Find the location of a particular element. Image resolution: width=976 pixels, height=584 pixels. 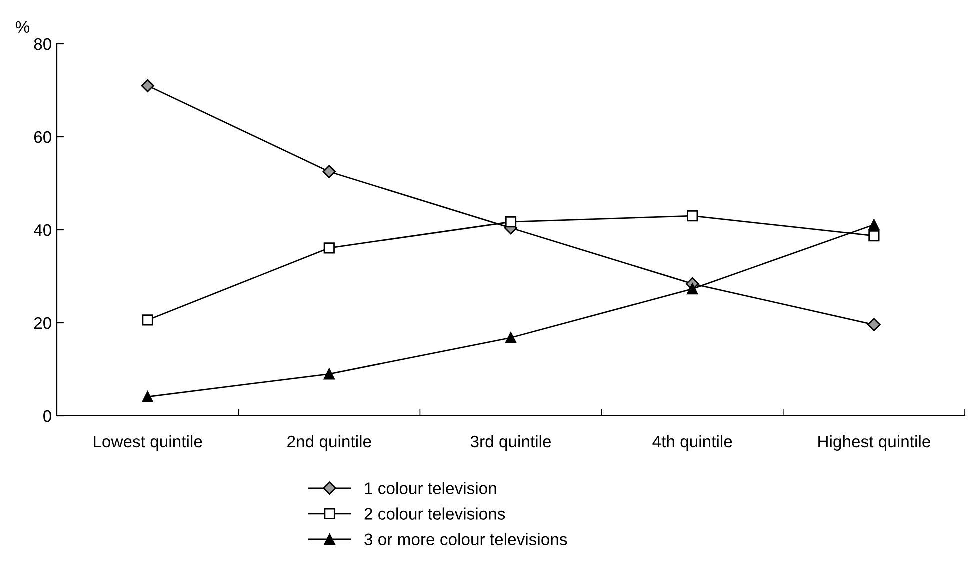

legend-label: 1 colour television is located at coordinates (430, 488).